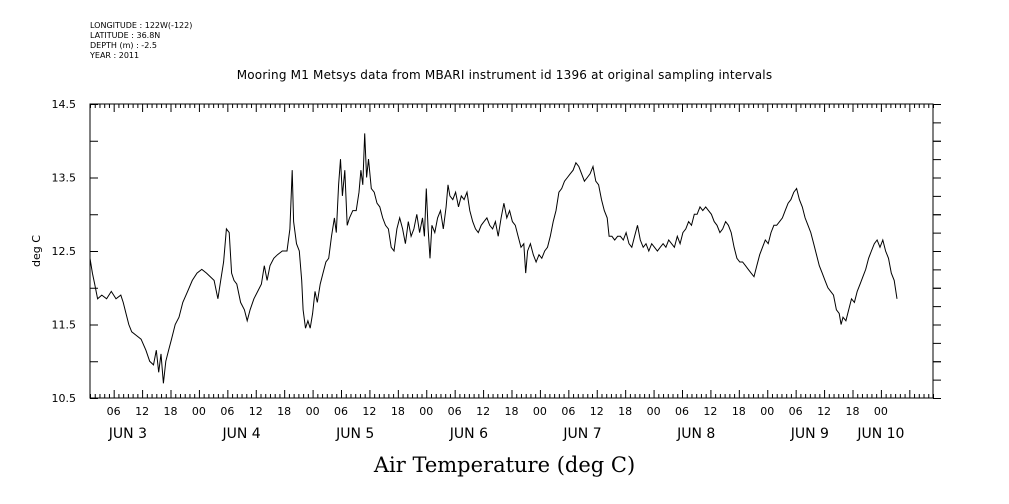  Describe the element at coordinates (354, 434) in the screenshot. I see `x-day-label: JUN 5` at that location.